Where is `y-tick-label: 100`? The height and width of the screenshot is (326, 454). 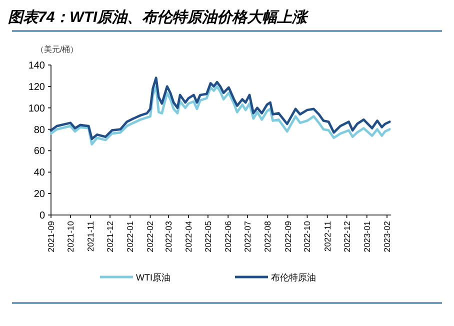
y-tick-label: 100 is located at coordinates (37, 108).